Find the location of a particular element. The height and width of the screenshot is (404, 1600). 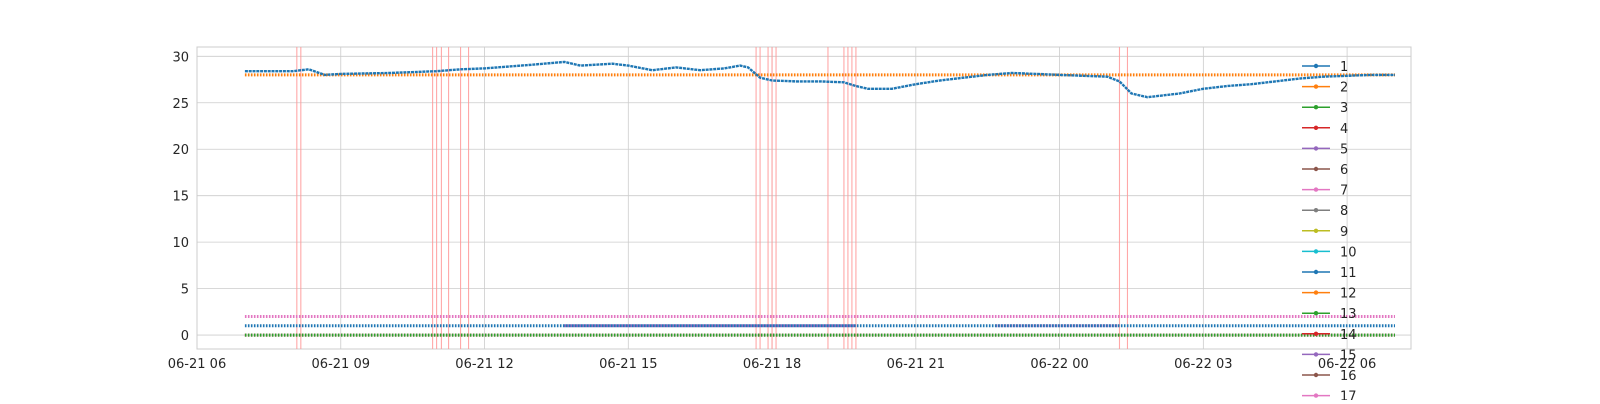

legend-4-marker is located at coordinates (1316, 127).